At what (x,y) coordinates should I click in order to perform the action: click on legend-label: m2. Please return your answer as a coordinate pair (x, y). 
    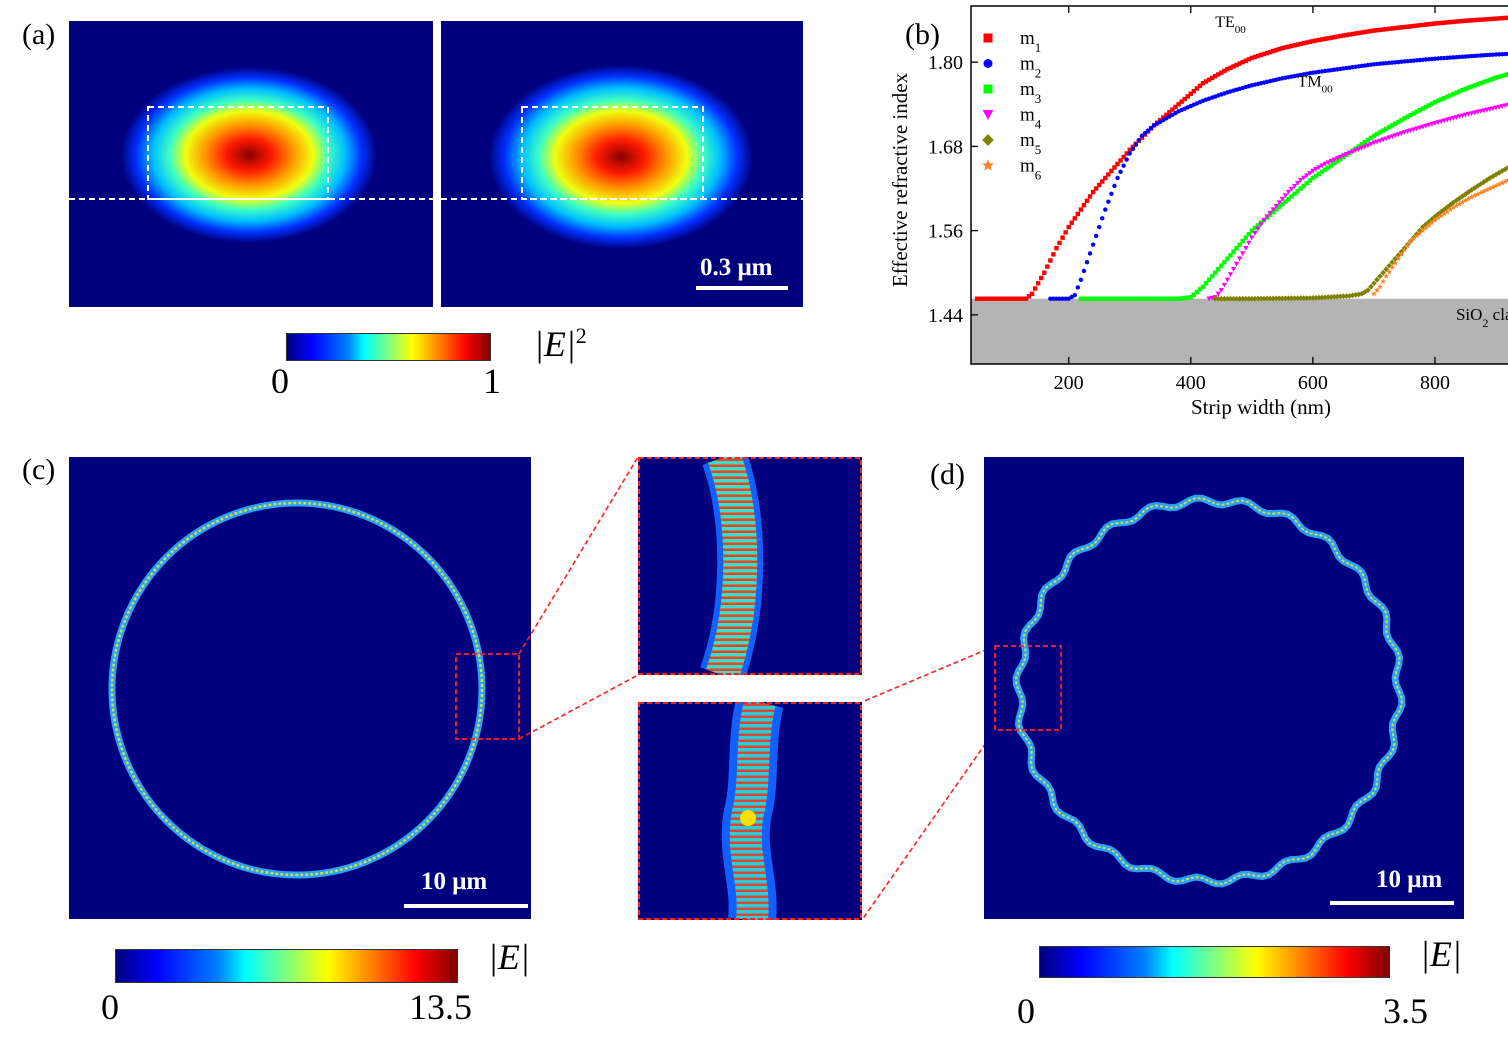
    Looking at the image, I should click on (1030, 67).